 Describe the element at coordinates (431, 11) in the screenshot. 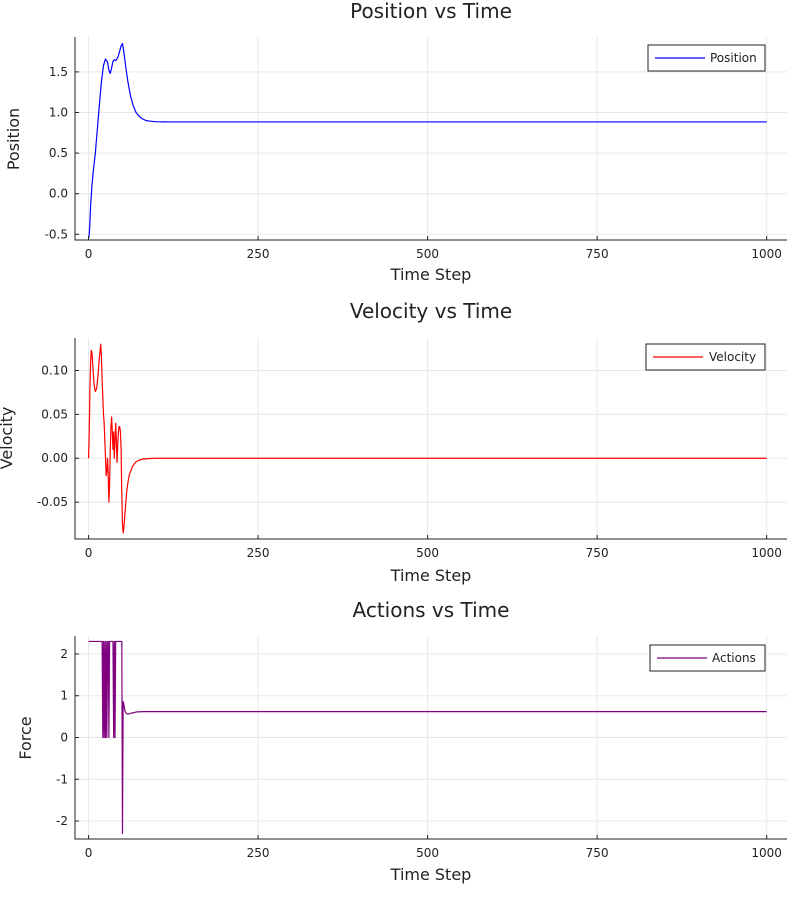

I see `chart-title: Position vs Time` at that location.